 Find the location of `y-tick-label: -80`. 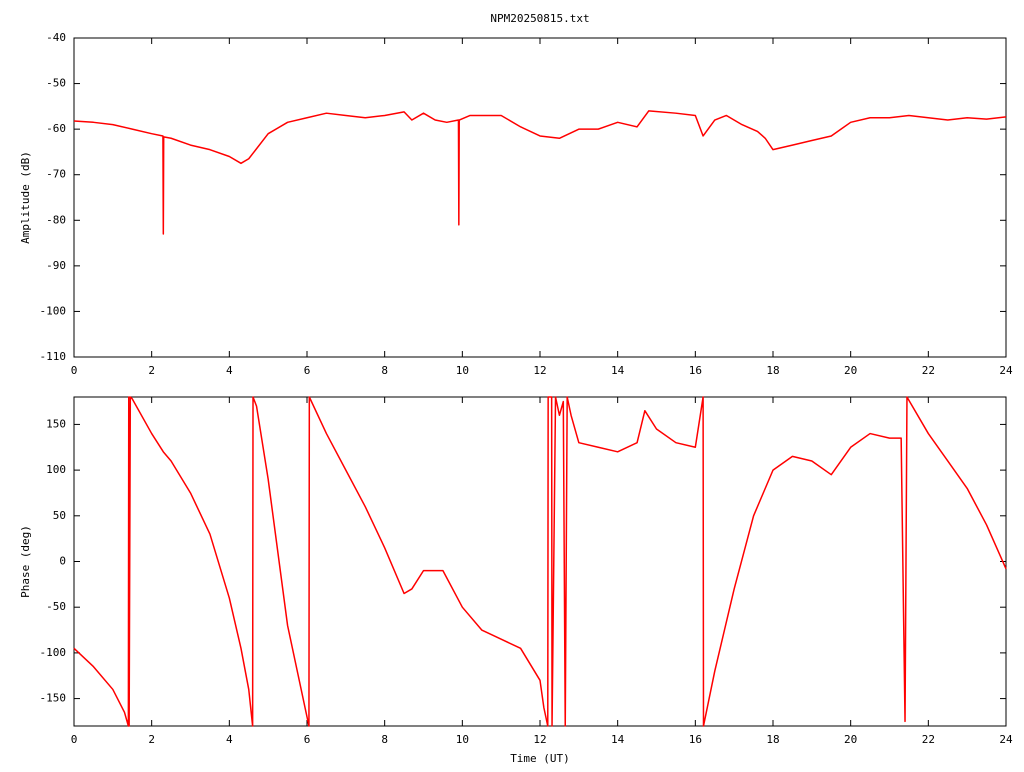

y-tick-label: -80 is located at coordinates (56, 219).